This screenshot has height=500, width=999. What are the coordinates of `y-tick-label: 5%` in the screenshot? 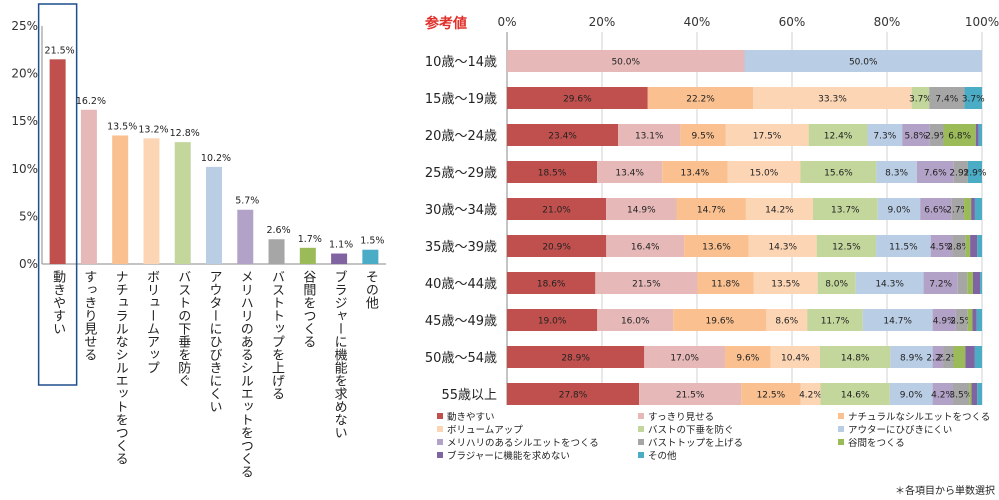 It's located at (28, 216).